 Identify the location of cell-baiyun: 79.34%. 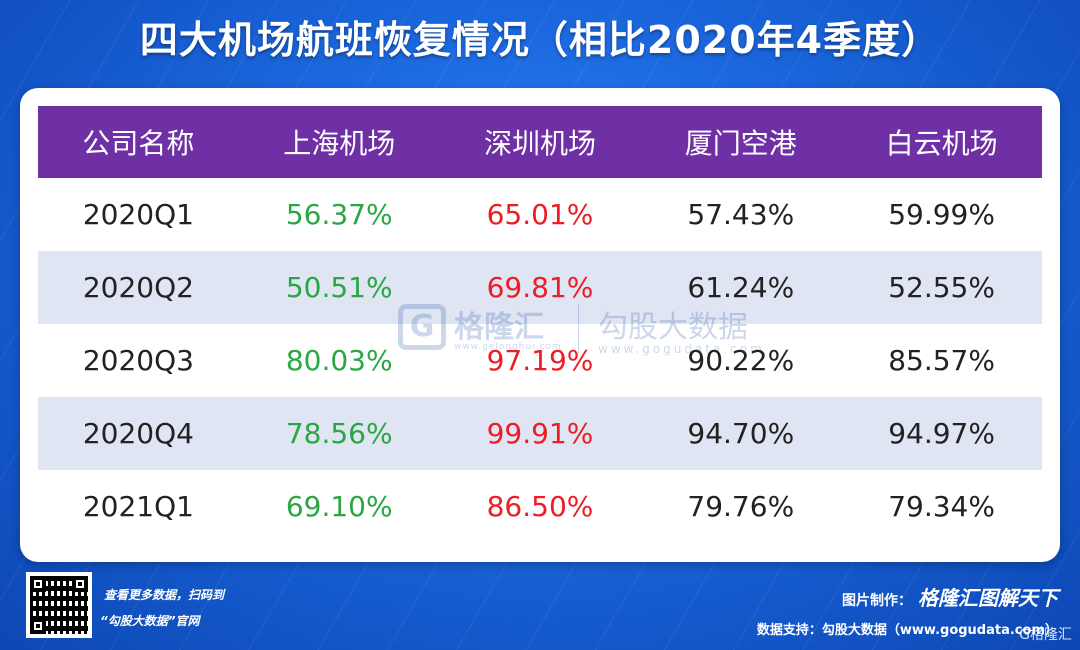
(941, 506).